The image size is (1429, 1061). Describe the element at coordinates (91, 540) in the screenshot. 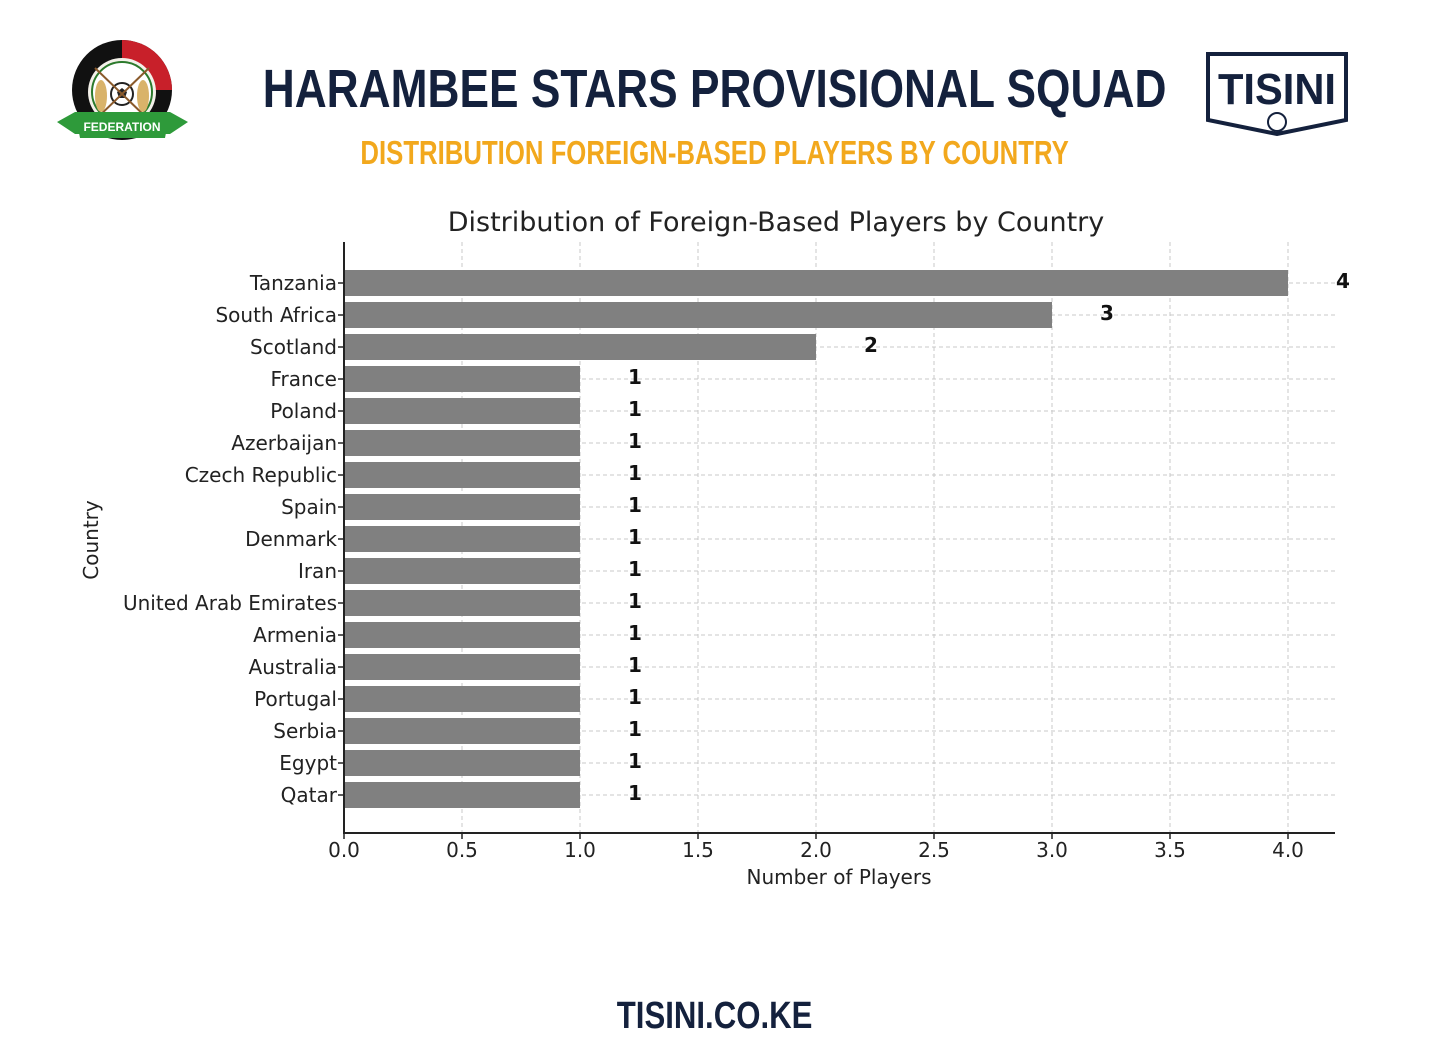

I see `y-axis-label: Country` at that location.